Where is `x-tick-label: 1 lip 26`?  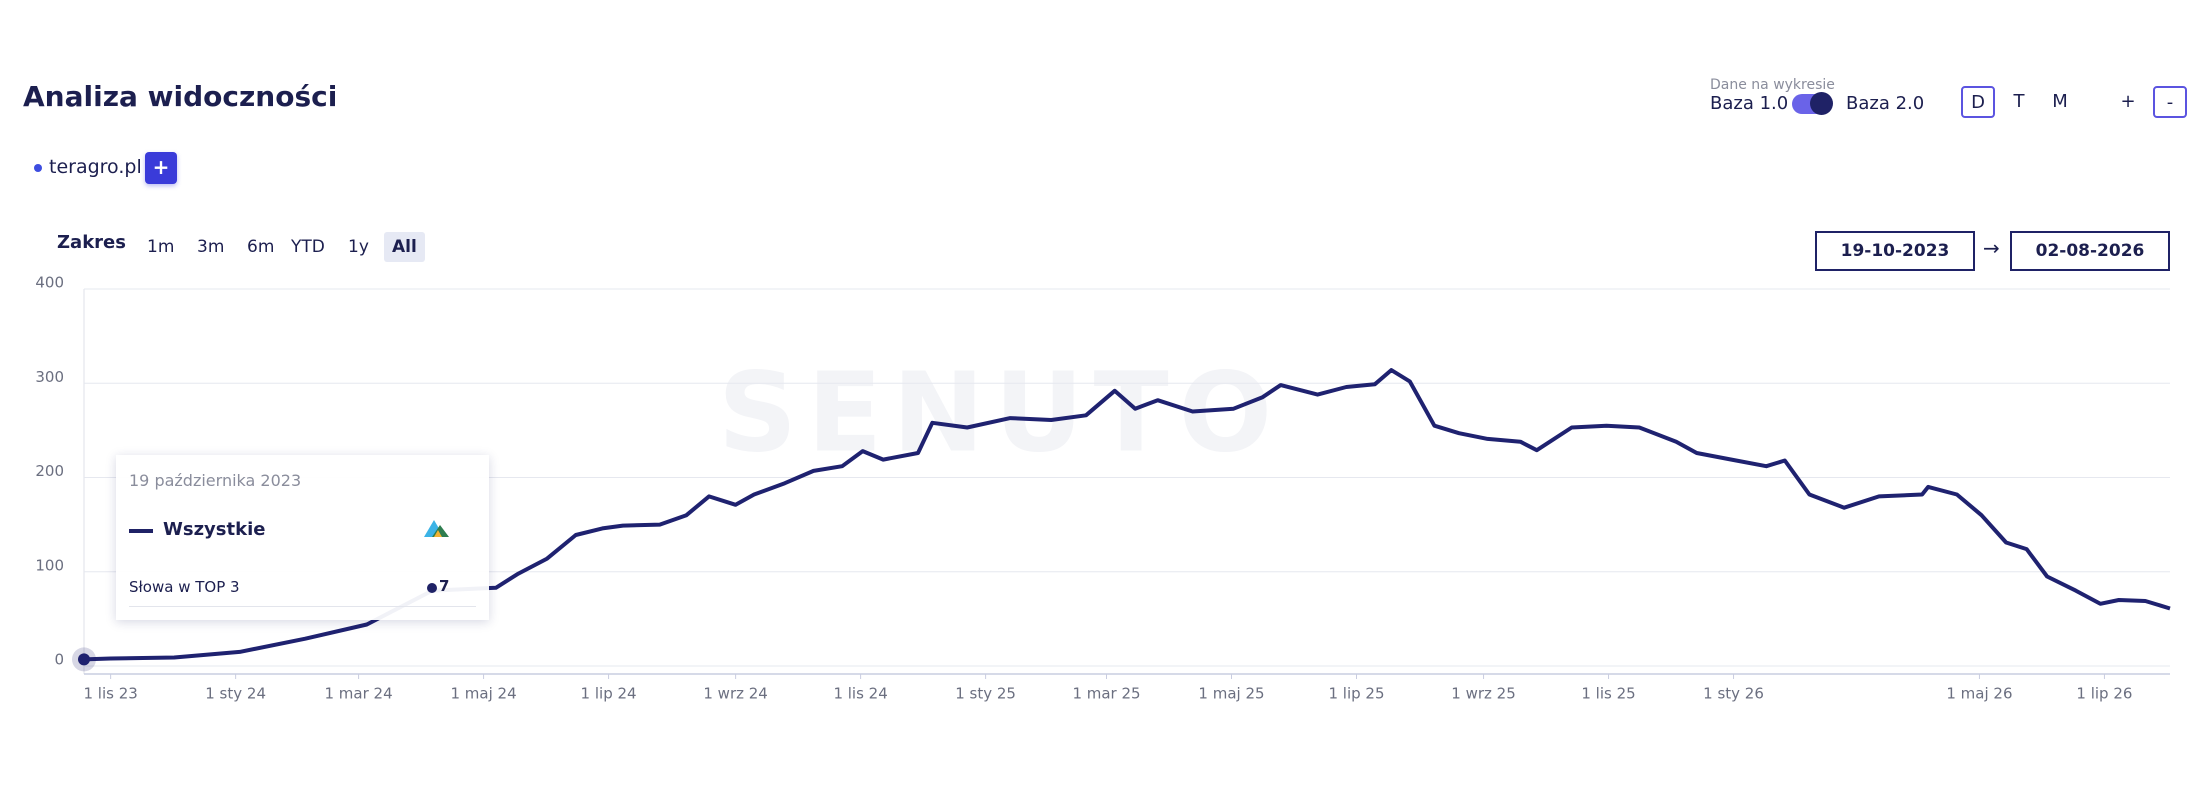 x-tick-label: 1 lip 26 is located at coordinates (2104, 694).